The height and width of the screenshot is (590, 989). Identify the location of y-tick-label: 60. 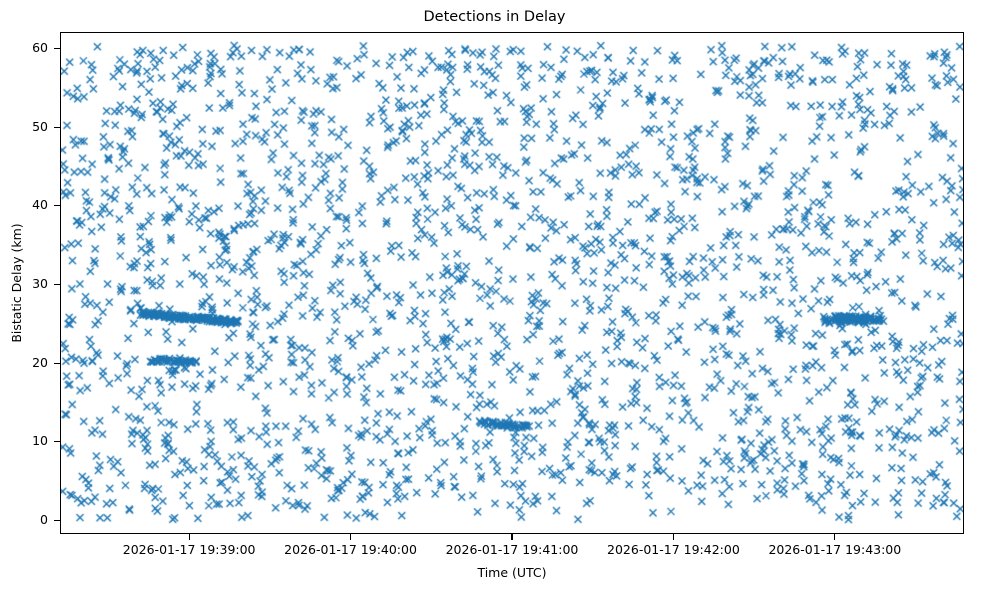
(40, 48).